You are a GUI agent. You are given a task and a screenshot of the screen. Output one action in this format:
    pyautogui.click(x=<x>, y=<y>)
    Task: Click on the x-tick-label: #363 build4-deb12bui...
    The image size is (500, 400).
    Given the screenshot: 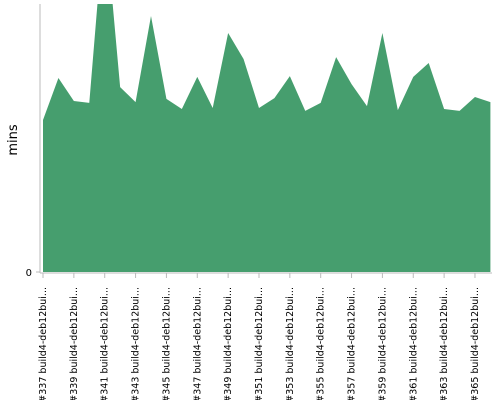 What is the action you would take?
    pyautogui.click(x=444, y=343)
    